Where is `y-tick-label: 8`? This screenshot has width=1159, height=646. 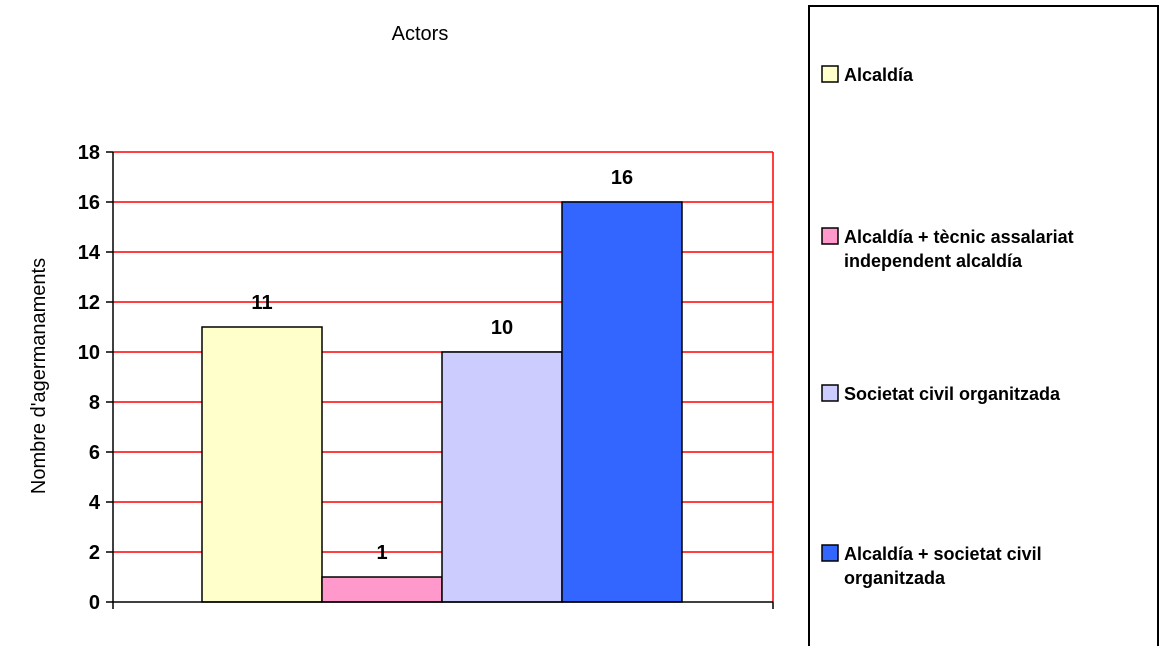 y-tick-label: 8 is located at coordinates (94, 403).